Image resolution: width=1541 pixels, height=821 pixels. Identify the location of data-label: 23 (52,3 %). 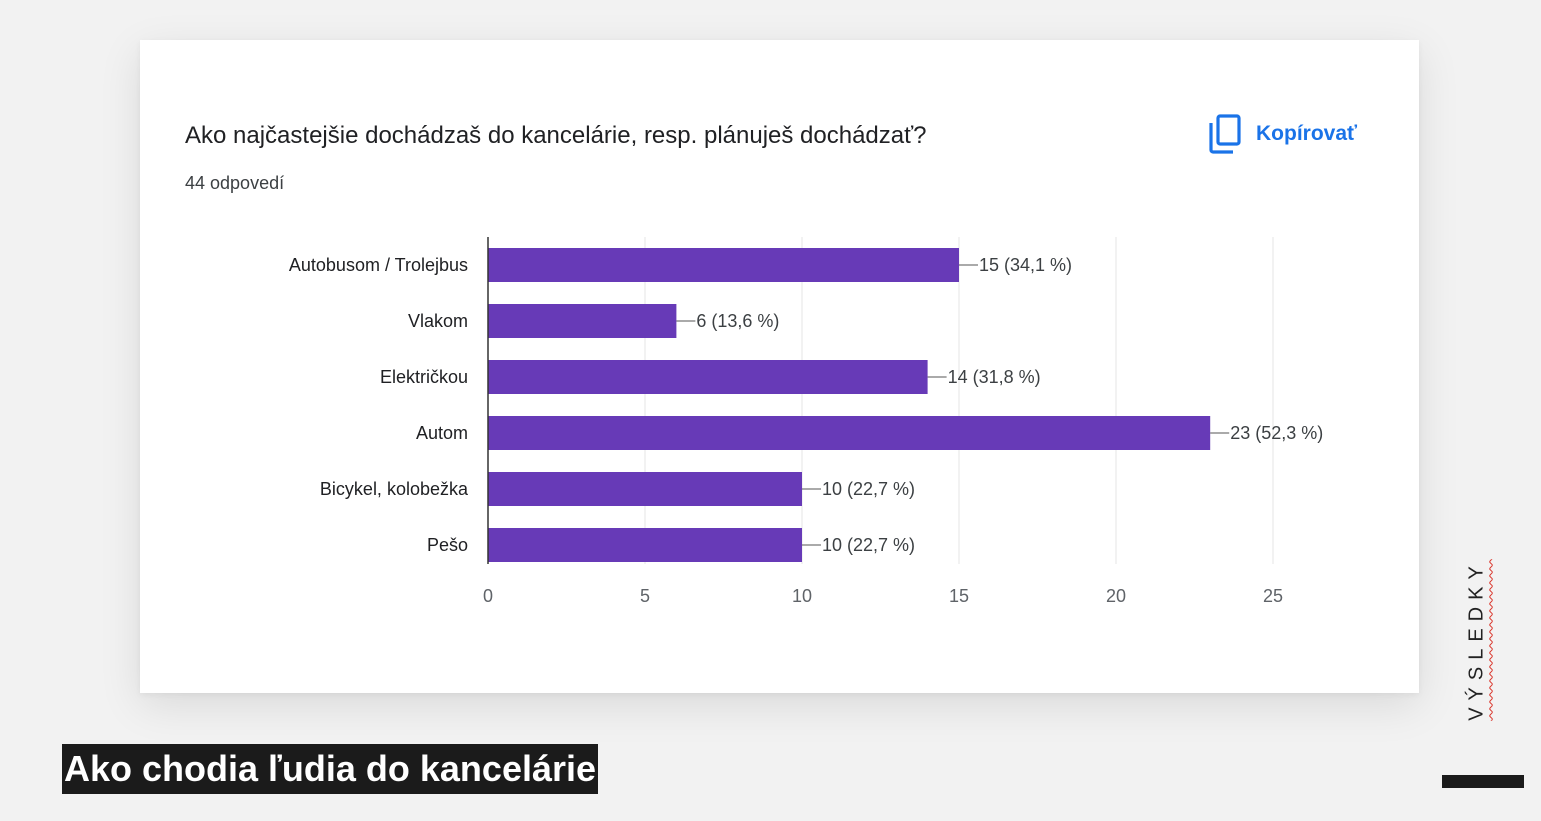
(1276, 433).